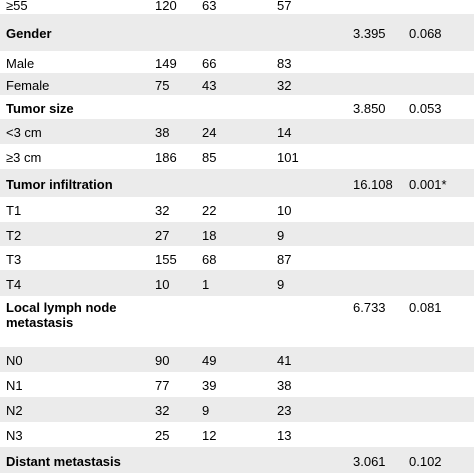  What do you see at coordinates (20, 63) in the screenshot?
I see `row-label: Male` at bounding box center [20, 63].